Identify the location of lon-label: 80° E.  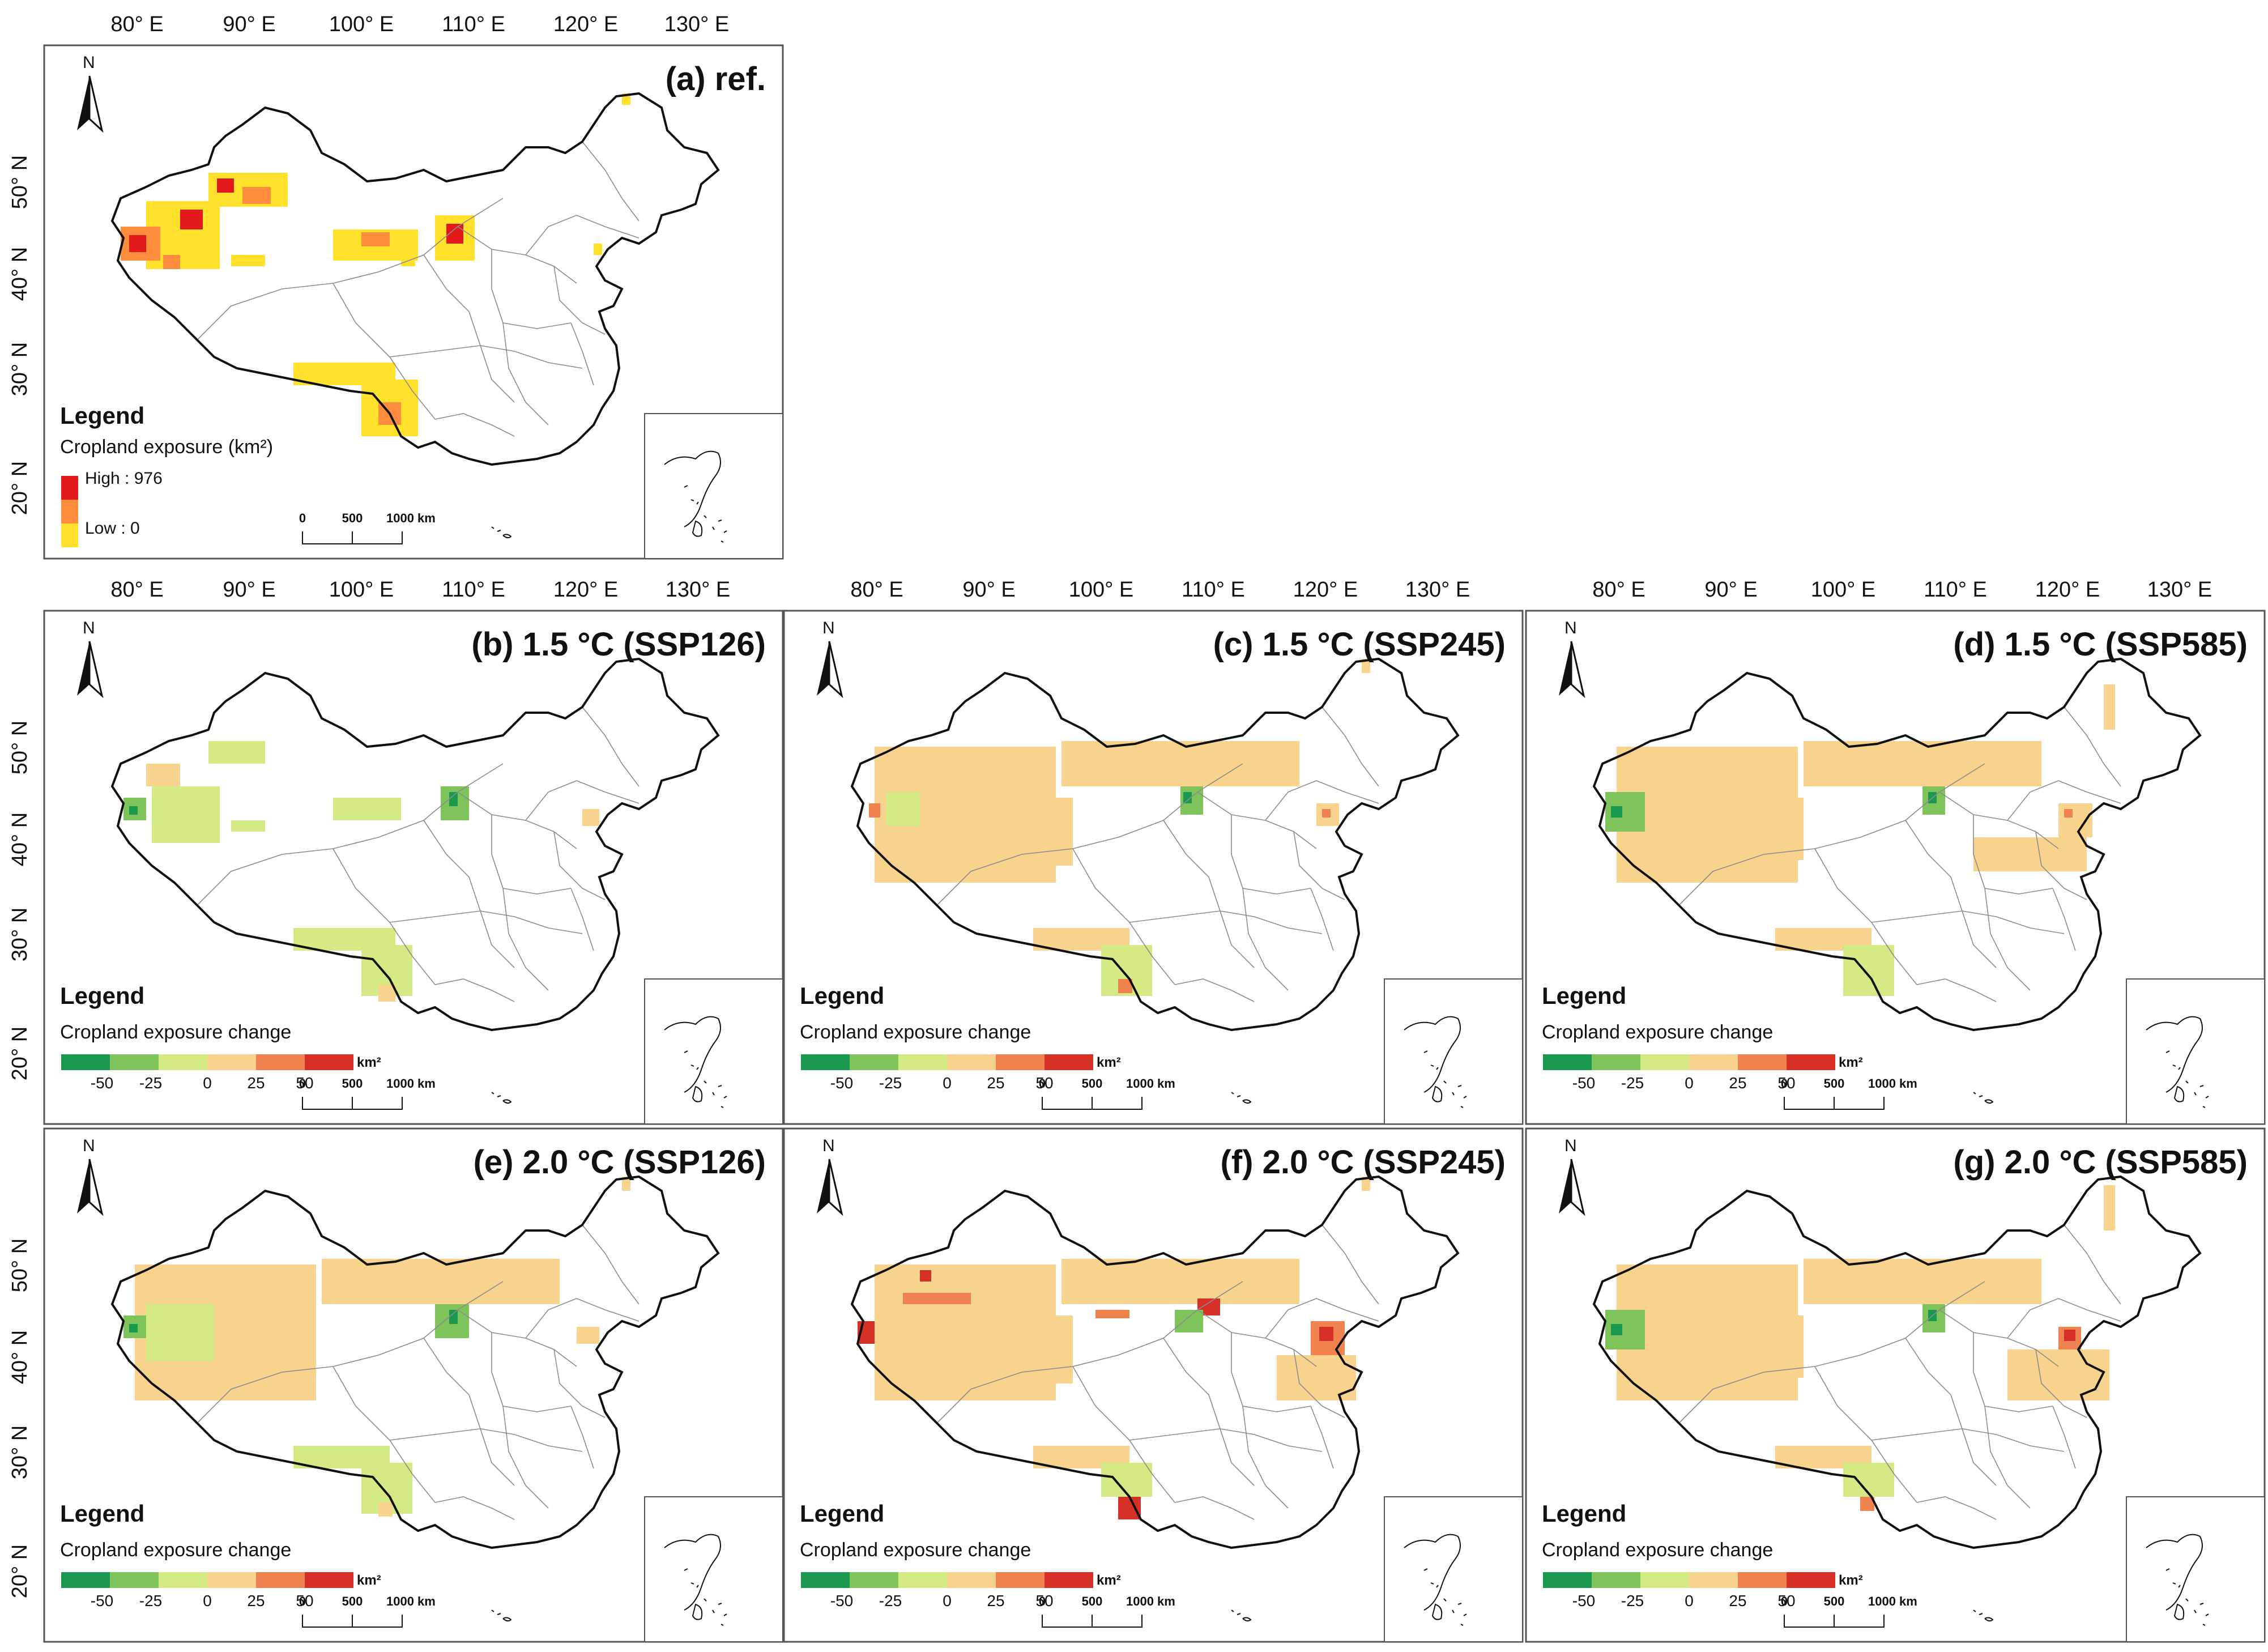
(1619, 590).